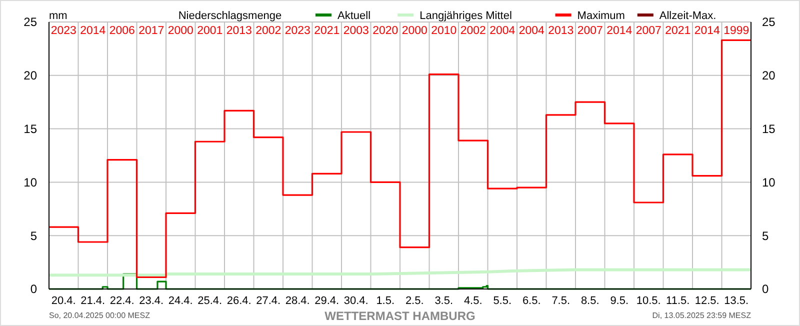 The width and height of the screenshot is (800, 326). I want to click on x-tick-label: 2.5., so click(414, 301).